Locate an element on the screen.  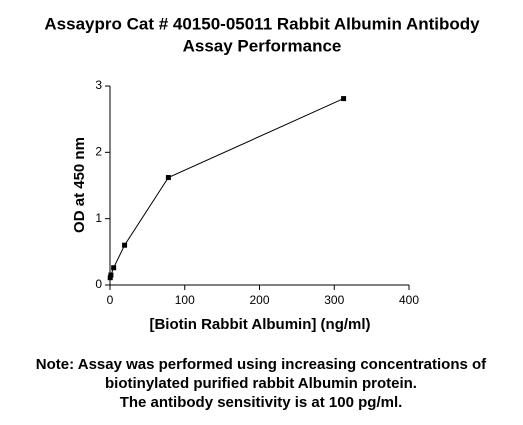
x-tick-label: 0 is located at coordinates (110, 300).